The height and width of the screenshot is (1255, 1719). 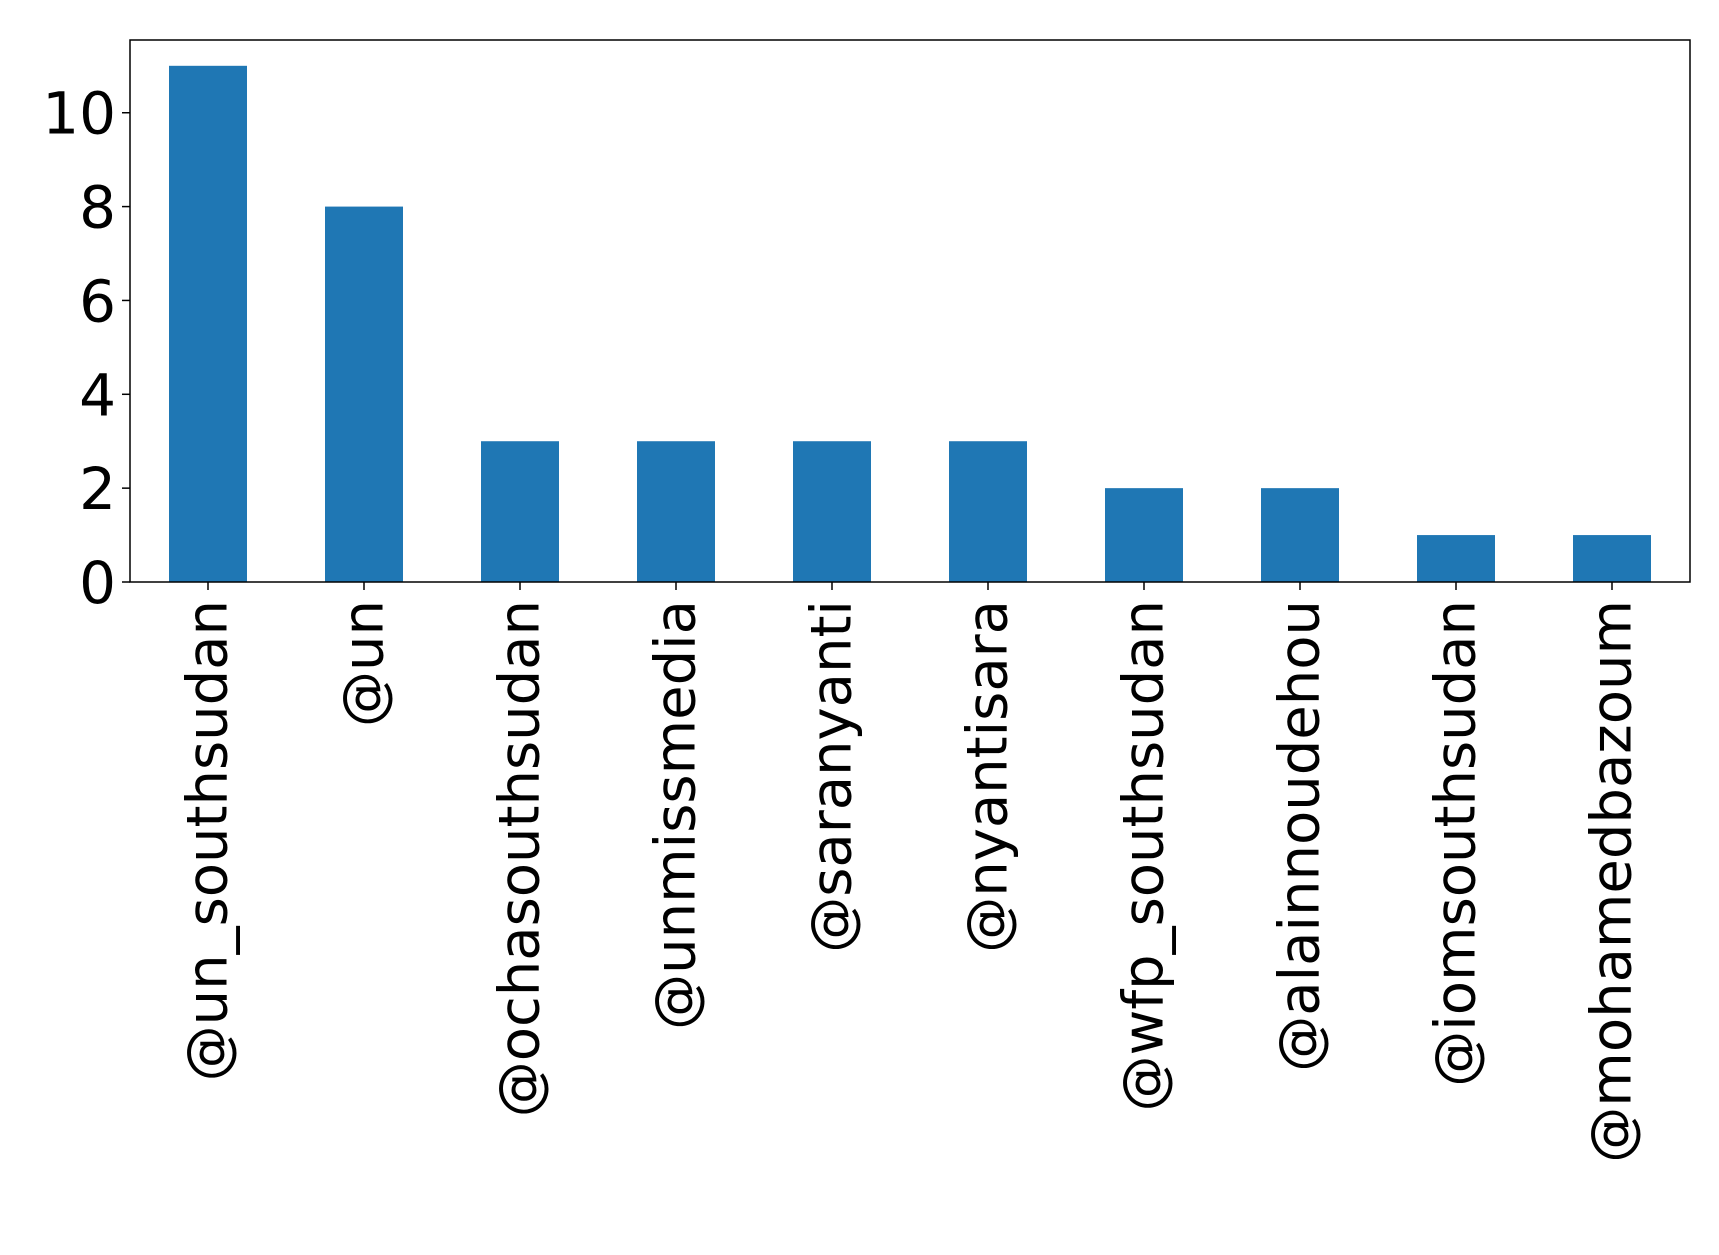 What do you see at coordinates (208, 840) in the screenshot?
I see `x-tick-label: @un_southsudan` at bounding box center [208, 840].